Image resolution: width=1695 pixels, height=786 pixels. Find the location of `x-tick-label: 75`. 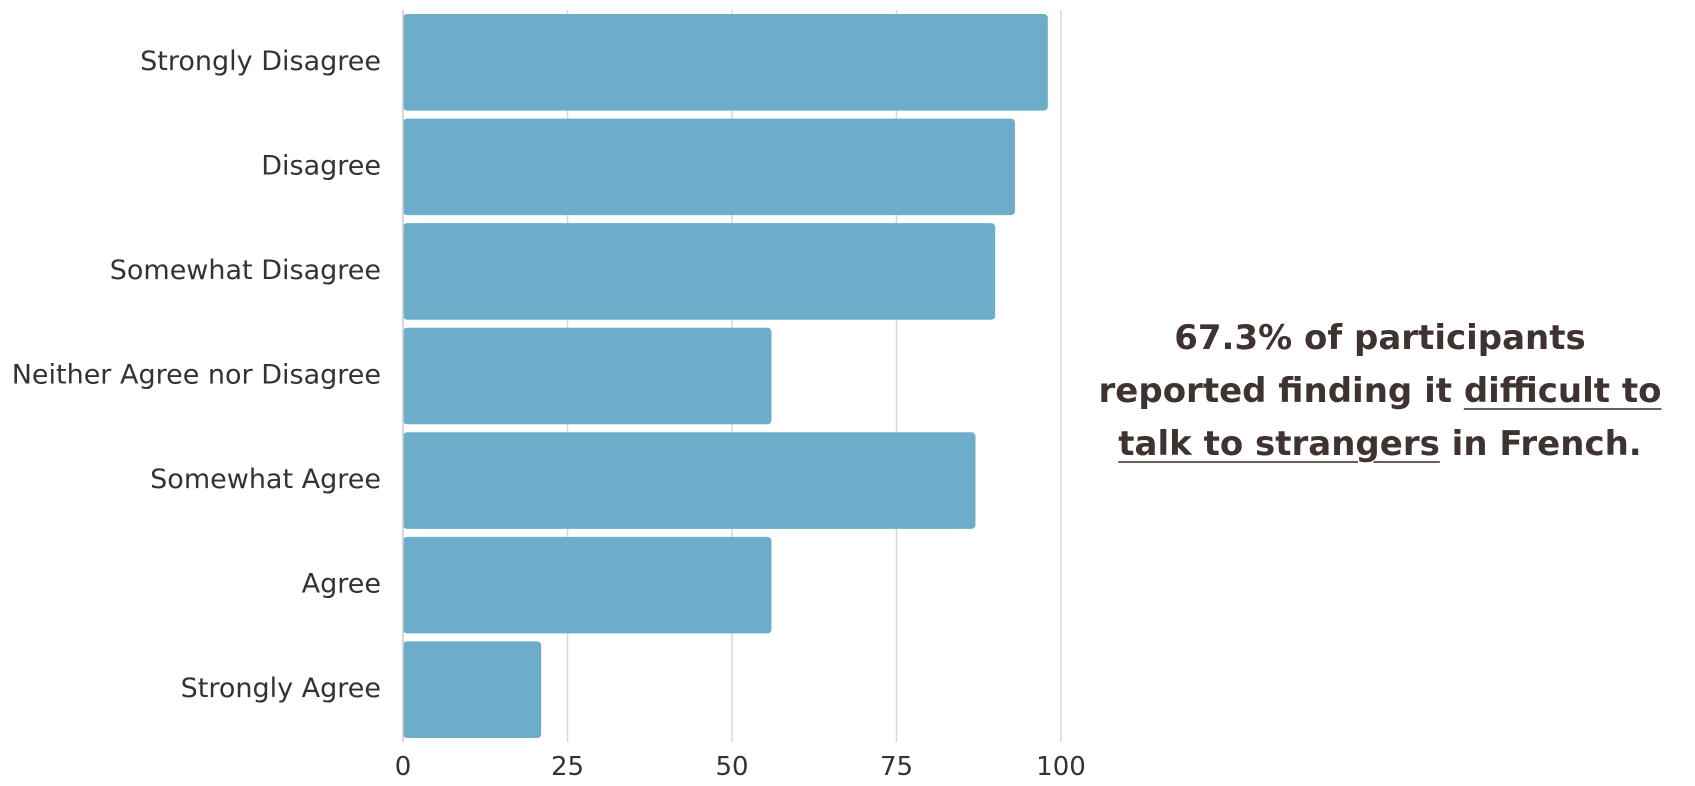

x-tick-label: 75 is located at coordinates (896, 767).